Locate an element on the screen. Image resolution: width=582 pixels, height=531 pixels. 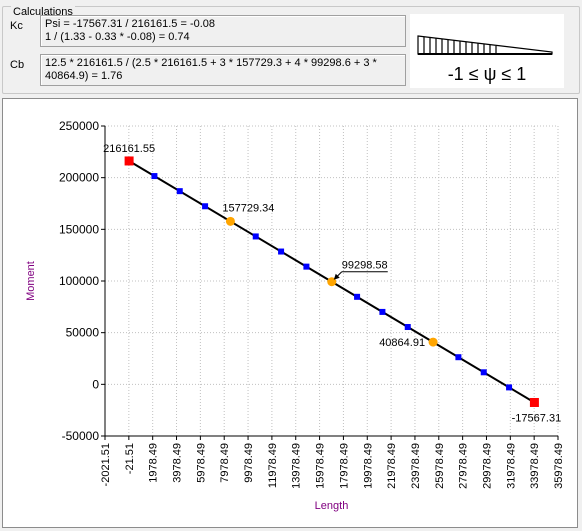
x-tick-label: 27978.49 is located at coordinates (464, 466).